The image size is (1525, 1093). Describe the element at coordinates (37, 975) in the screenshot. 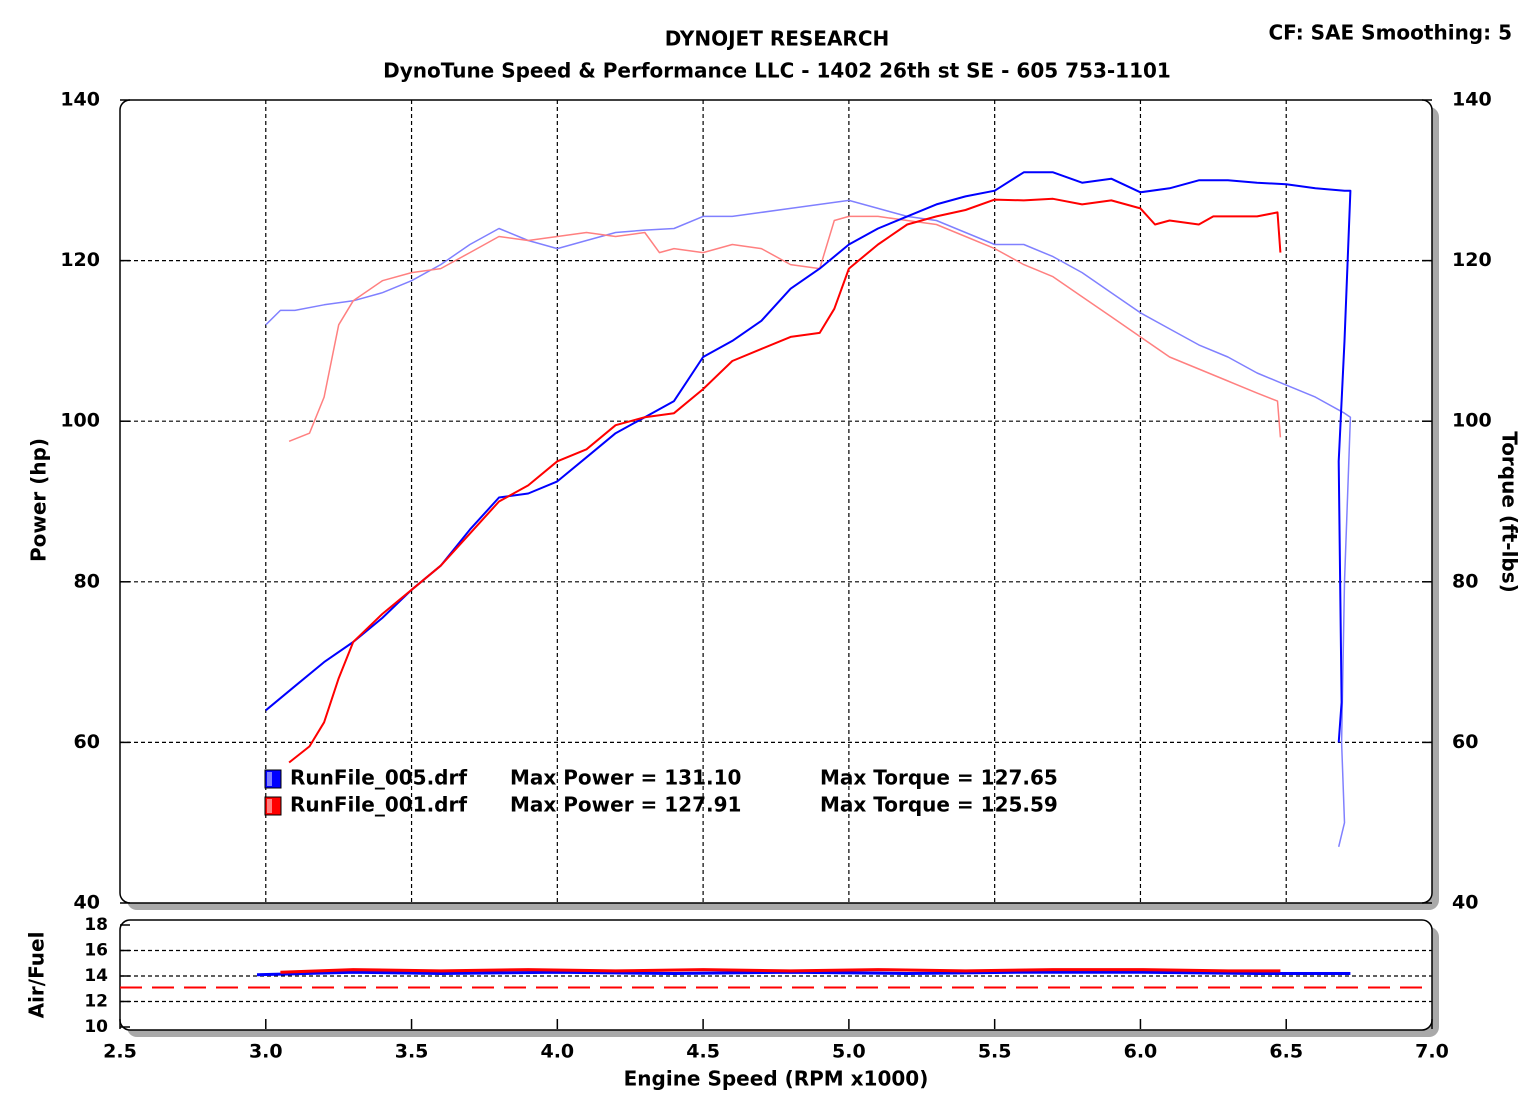

I see `afr-axis-label: Air/Fuel` at that location.